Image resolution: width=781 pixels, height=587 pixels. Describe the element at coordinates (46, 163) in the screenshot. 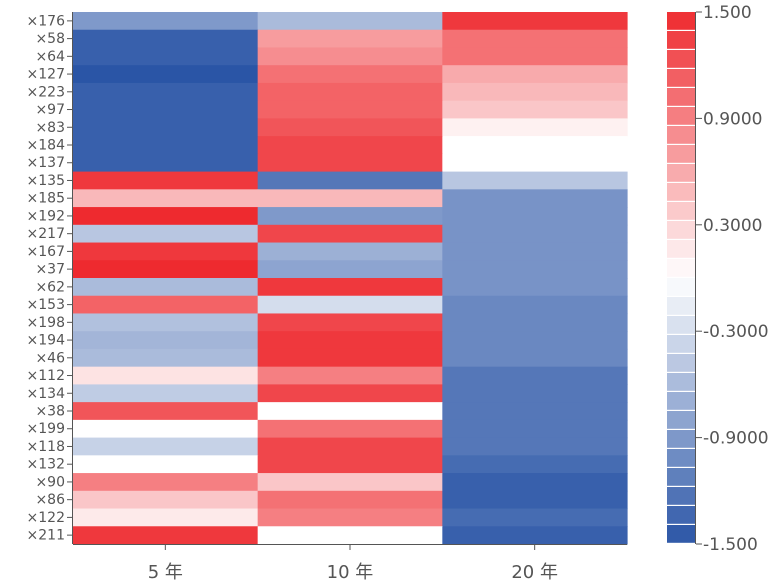

I see `row-label: ×137` at that location.